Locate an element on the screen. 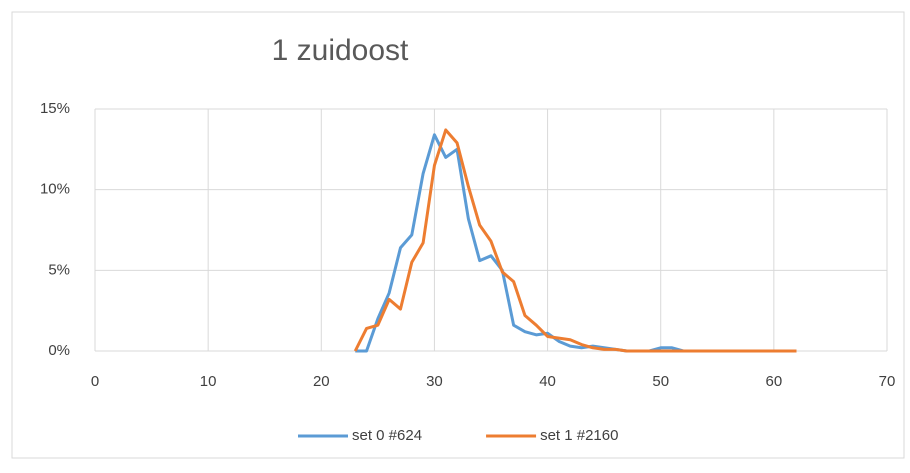 The height and width of the screenshot is (473, 910). legend-label: set 0 #624 is located at coordinates (387, 435).